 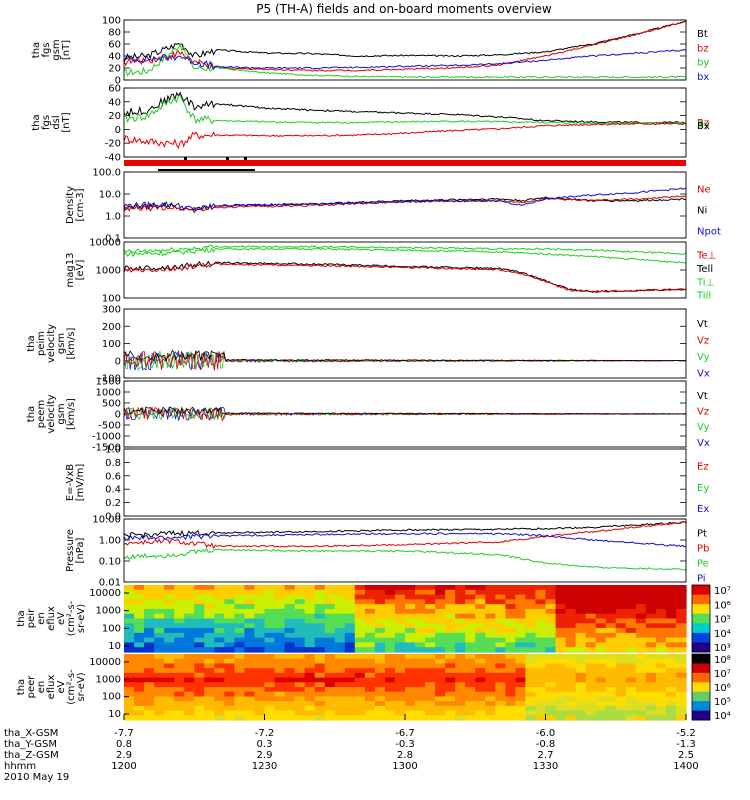 What do you see at coordinates (703, 548) in the screenshot?
I see `legend-entry: Pb` at bounding box center [703, 548].